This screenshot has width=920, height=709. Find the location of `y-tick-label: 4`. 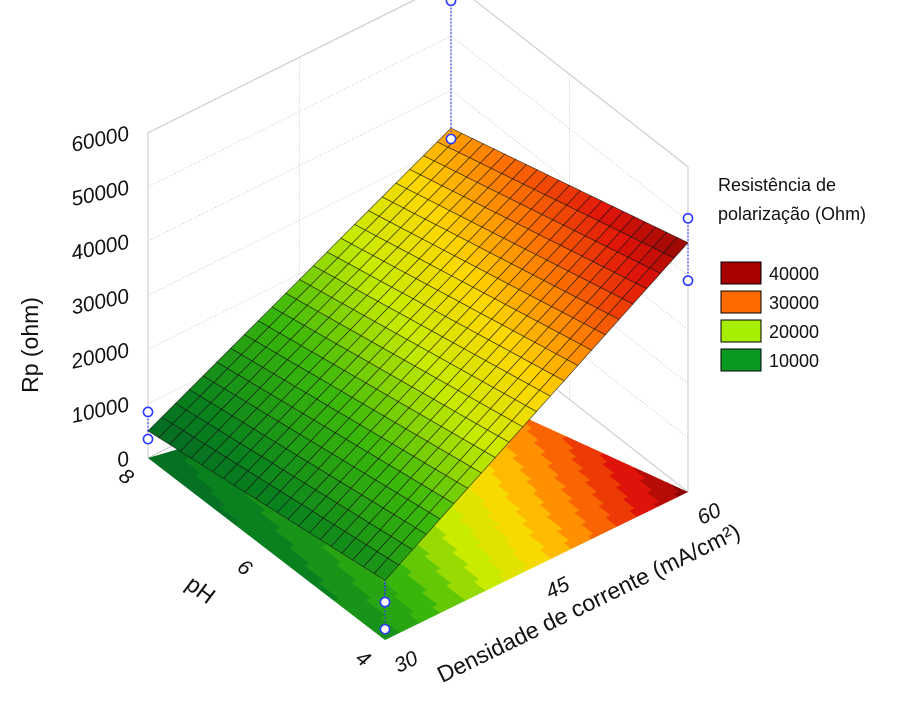

y-tick-label: 4 is located at coordinates (362, 658).